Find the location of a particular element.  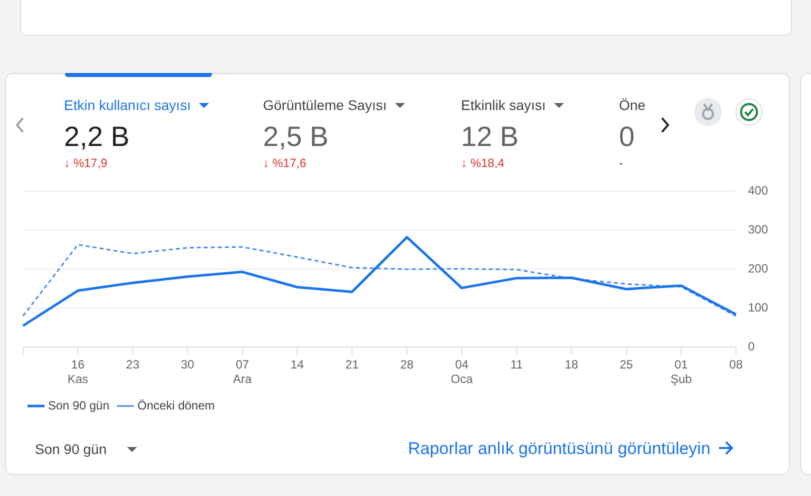

x-tick-label: 16 Kas is located at coordinates (78, 372).